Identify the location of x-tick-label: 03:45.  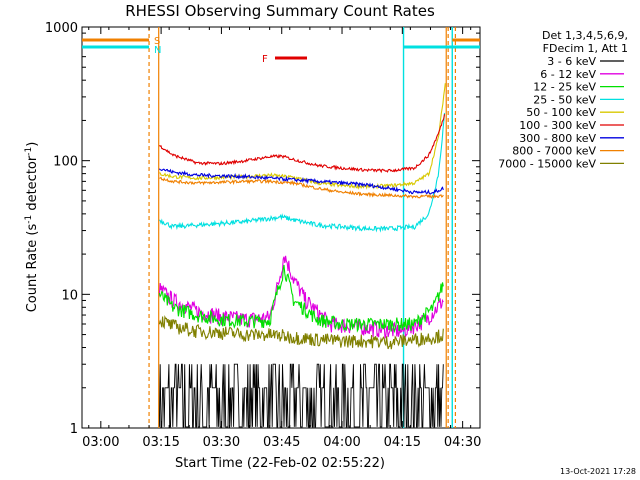
(281, 442).